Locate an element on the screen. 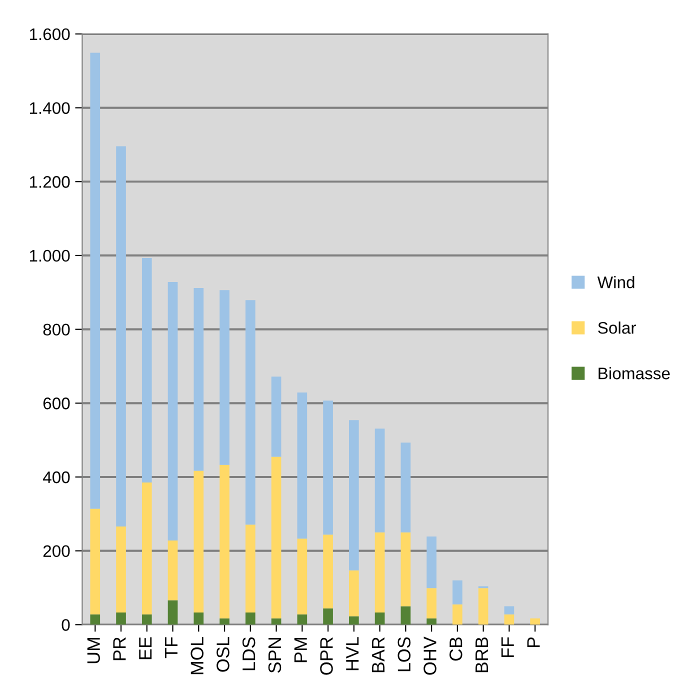  x-tick-label: SPN is located at coordinates (275, 655).